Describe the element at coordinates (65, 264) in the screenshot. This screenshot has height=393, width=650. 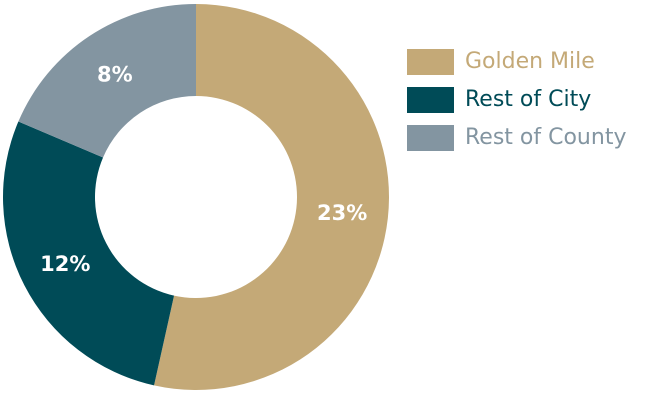
I see `slice-label-rest-of-city: 12%` at that location.